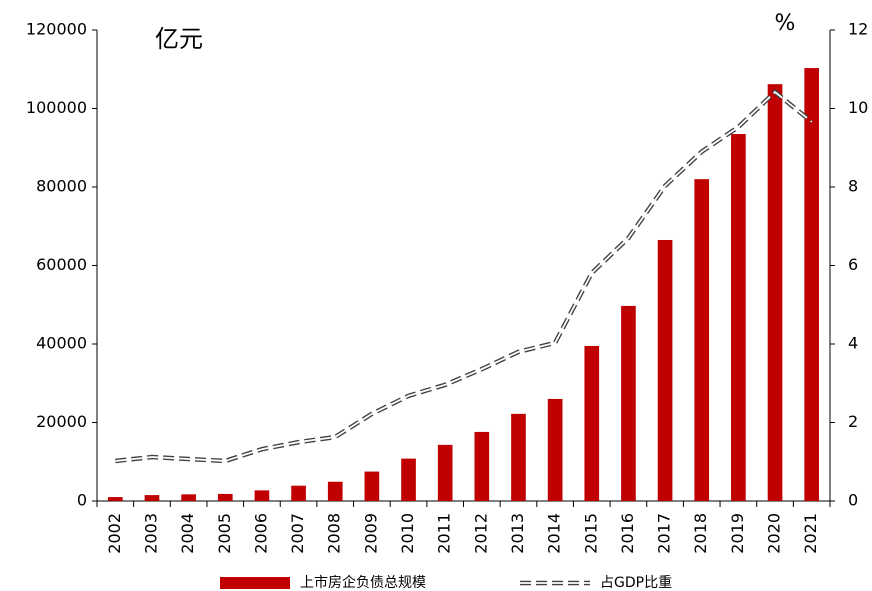 The width and height of the screenshot is (872, 591). Describe the element at coordinates (858, 29) in the screenshot. I see `y2-tick-label: 12` at that location.